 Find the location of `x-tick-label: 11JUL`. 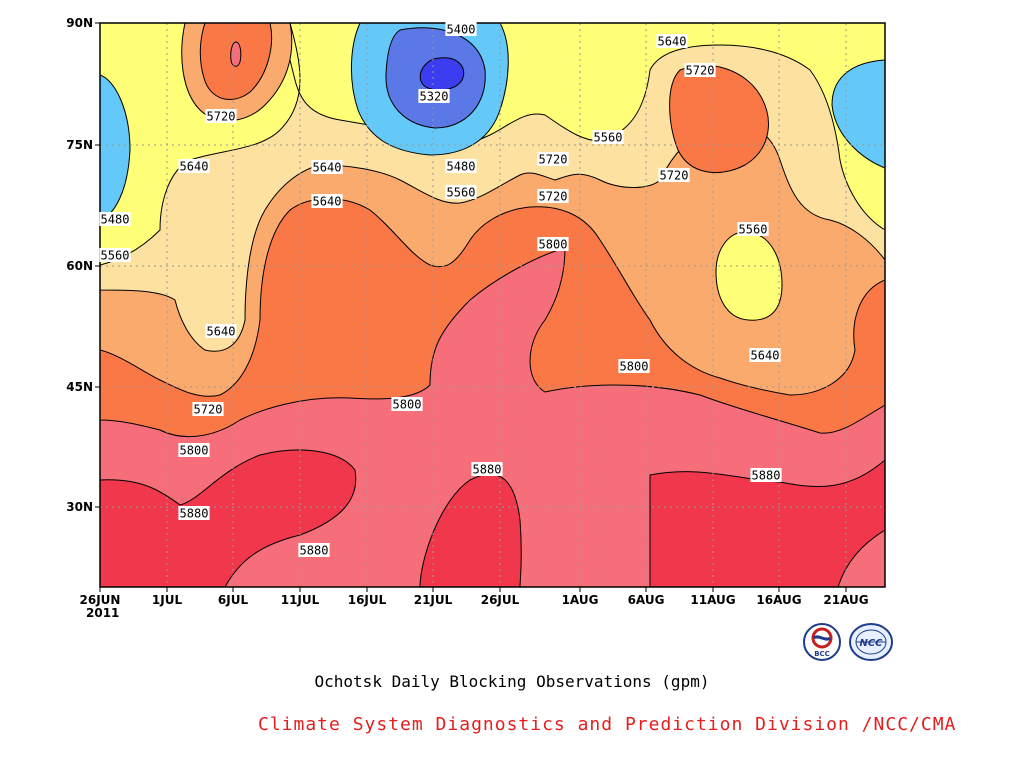

x-tick-label: 11JUL is located at coordinates (300, 600).